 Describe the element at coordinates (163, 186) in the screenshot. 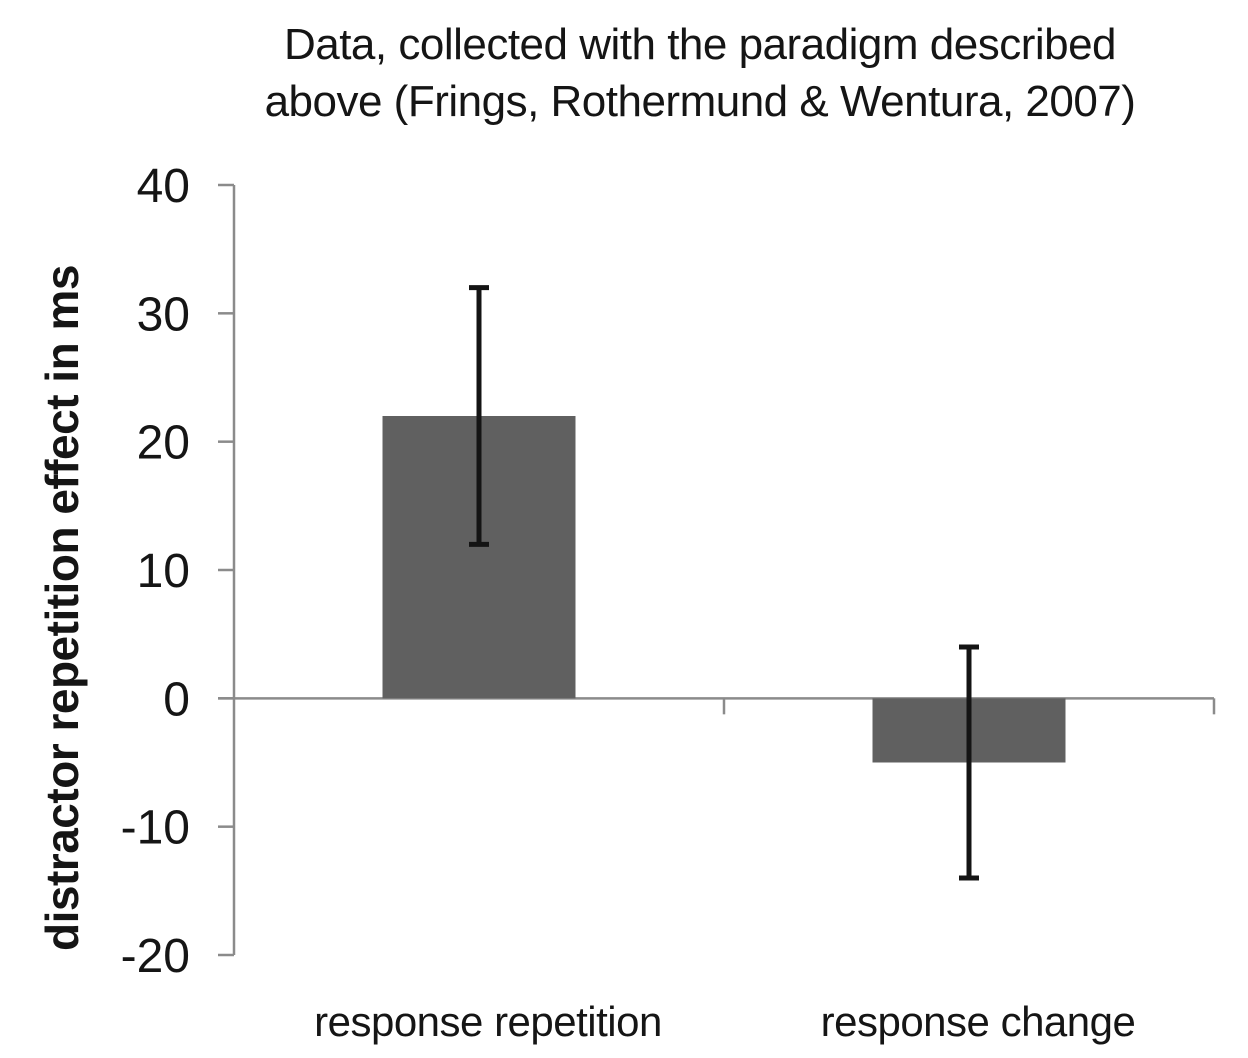

I see `y-tick-label: 40` at that location.